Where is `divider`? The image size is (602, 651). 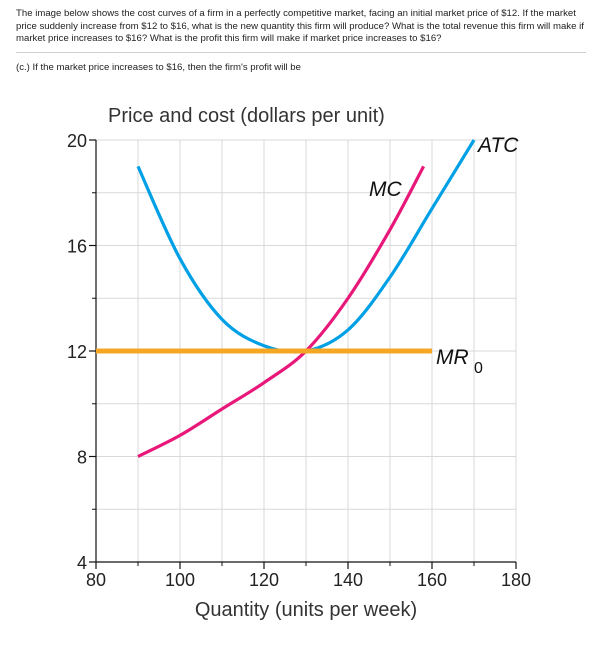 divider is located at coordinates (301, 52).